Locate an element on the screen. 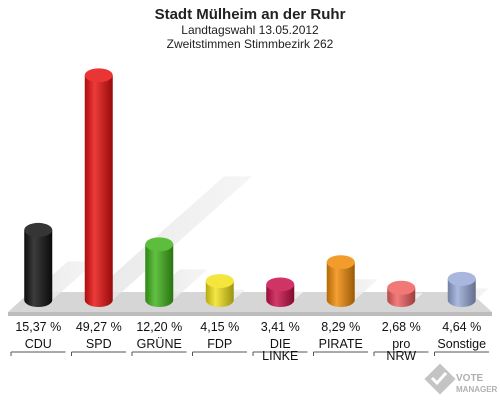 The width and height of the screenshot is (500, 400). category-label: FDP is located at coordinates (219, 344).